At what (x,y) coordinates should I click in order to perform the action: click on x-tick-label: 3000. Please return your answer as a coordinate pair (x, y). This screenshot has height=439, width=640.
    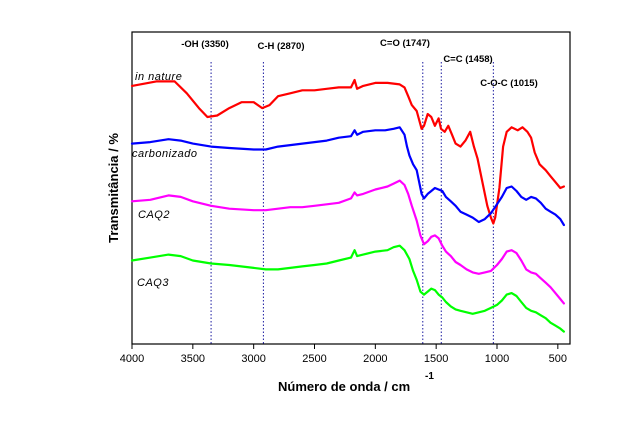
    Looking at the image, I should click on (253, 359).